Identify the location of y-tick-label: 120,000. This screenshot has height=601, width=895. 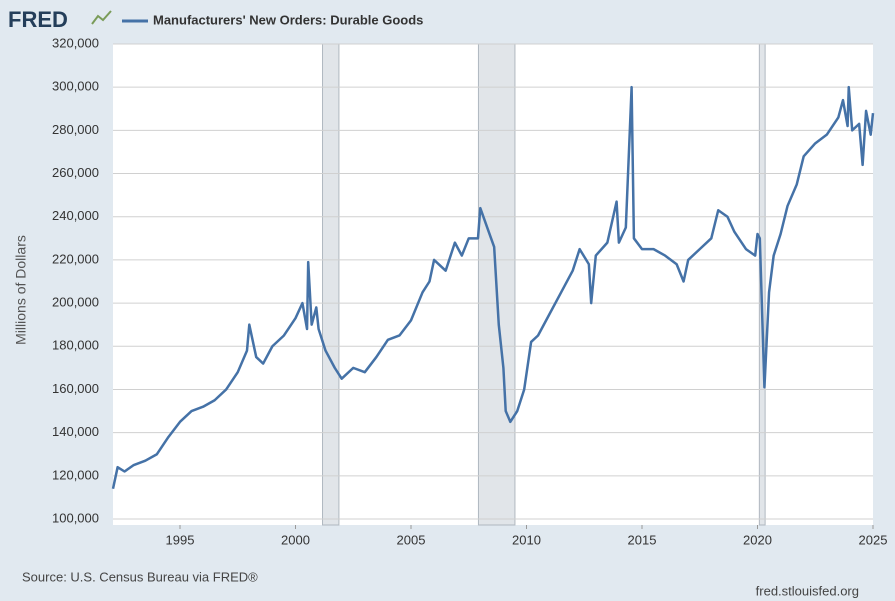
(75, 474).